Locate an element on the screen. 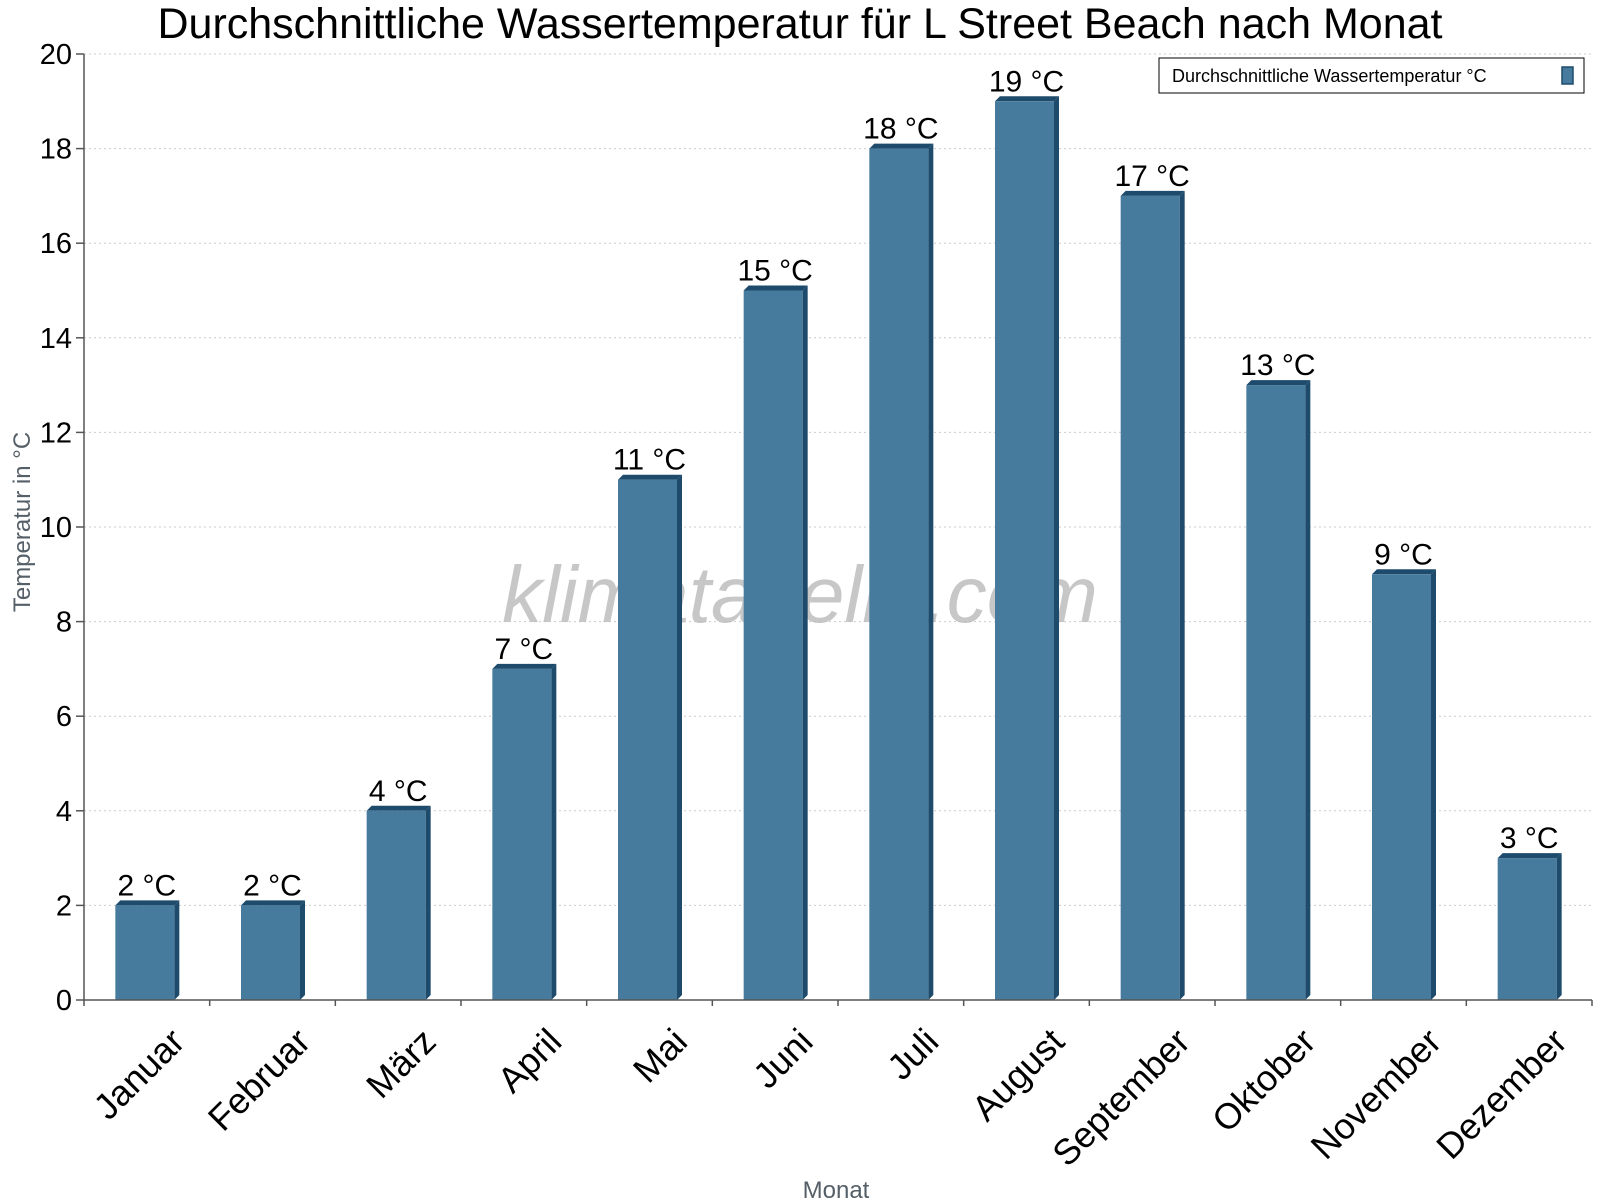 The width and height of the screenshot is (1600, 1200). bar-september is located at coordinates (1152, 595).